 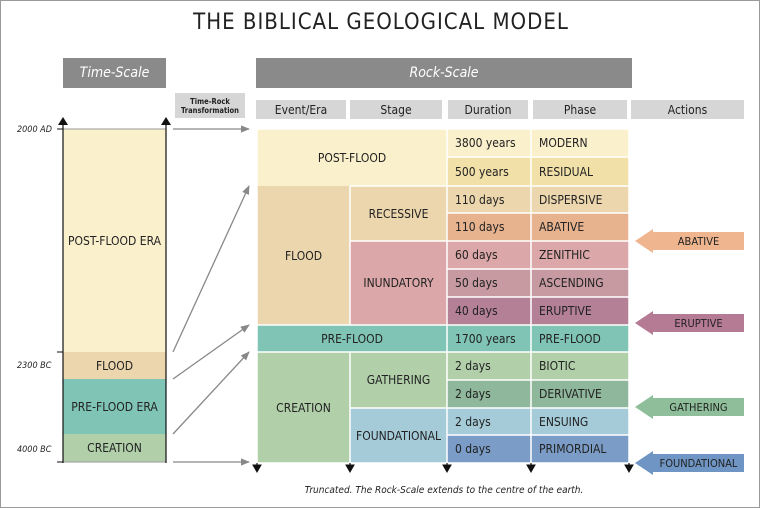 I want to click on date-2000-ad: 2000 AD, so click(x=34, y=130).